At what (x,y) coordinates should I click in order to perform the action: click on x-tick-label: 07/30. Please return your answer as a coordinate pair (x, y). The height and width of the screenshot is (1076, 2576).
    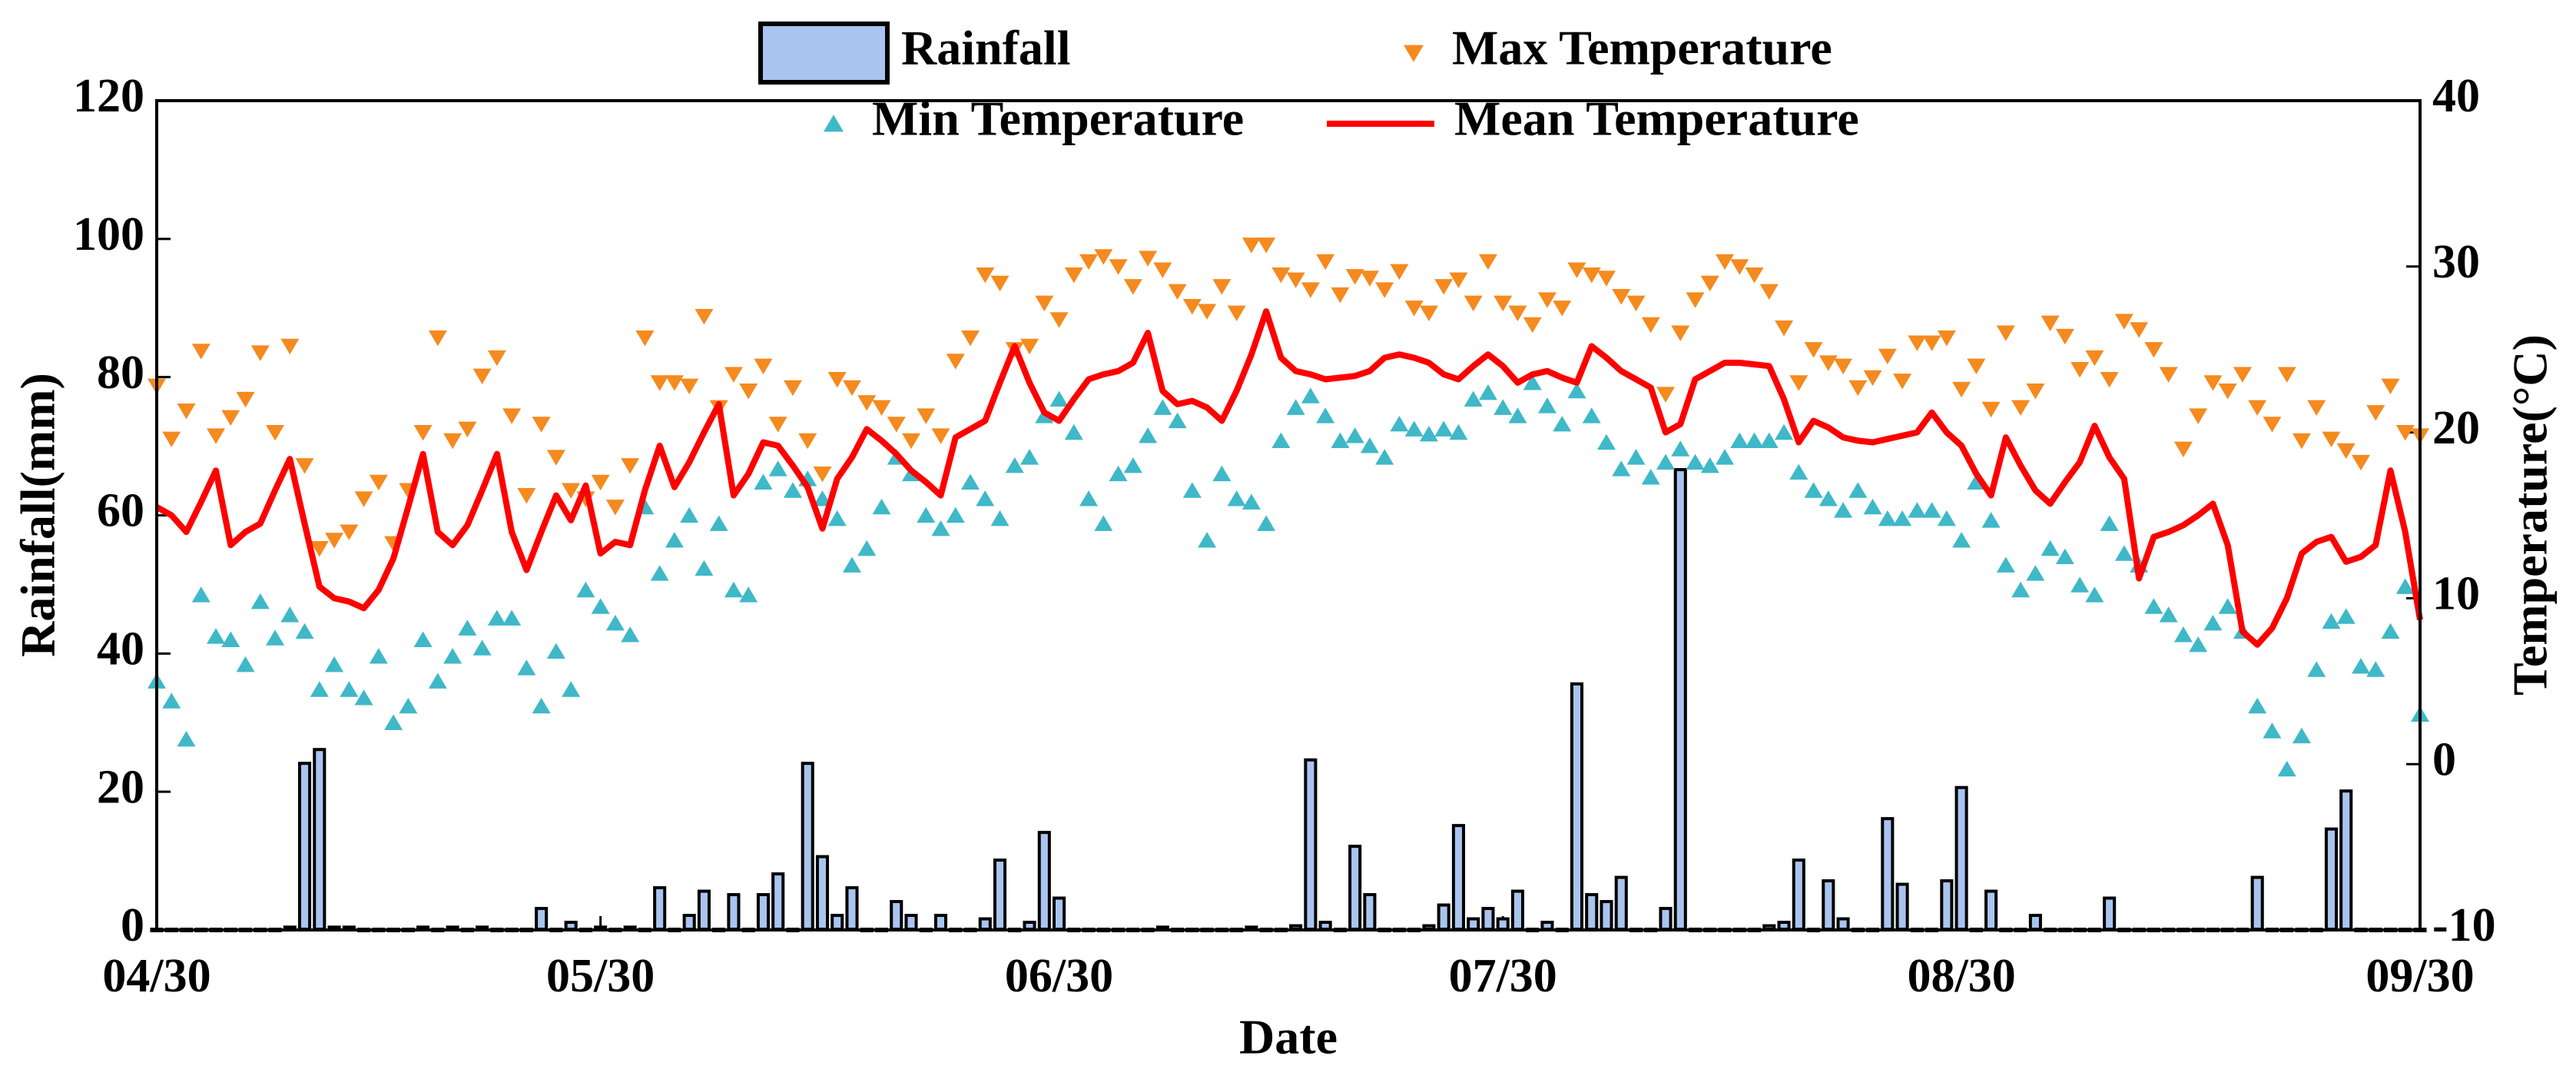
    Looking at the image, I should click on (1503, 976).